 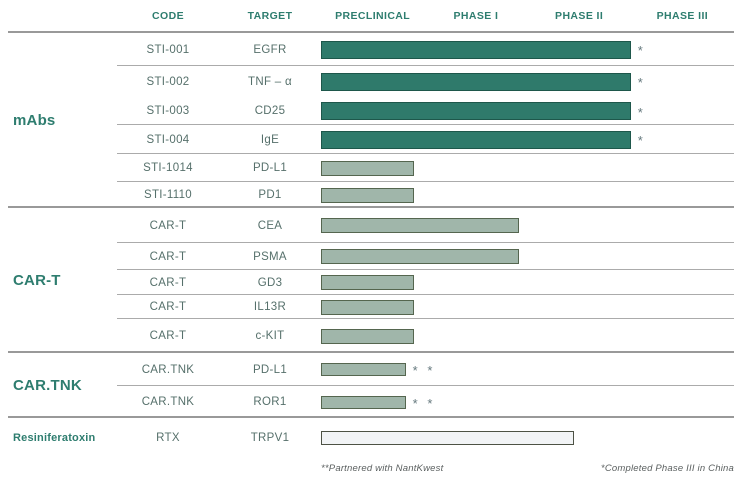 What do you see at coordinates (168, 81) in the screenshot?
I see `row-code: STI-002` at bounding box center [168, 81].